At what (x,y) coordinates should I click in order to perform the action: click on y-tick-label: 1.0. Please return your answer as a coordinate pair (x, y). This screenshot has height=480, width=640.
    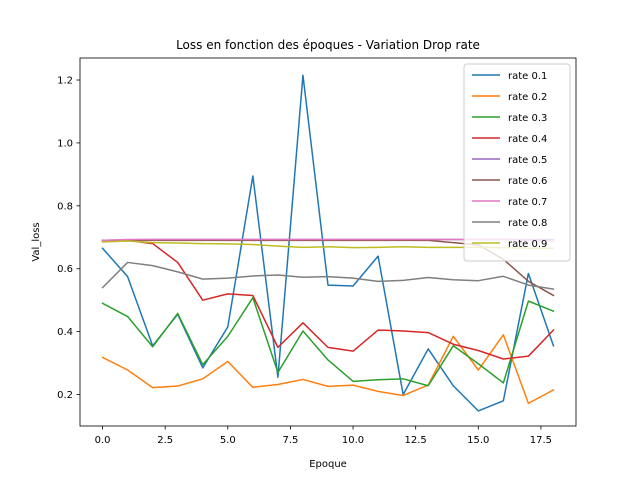
    Looking at the image, I should click on (65, 143).